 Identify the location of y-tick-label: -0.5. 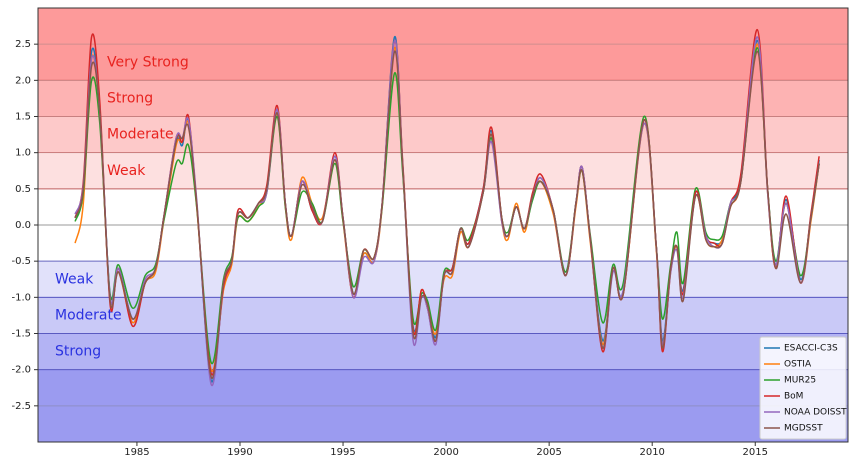
(21, 261).